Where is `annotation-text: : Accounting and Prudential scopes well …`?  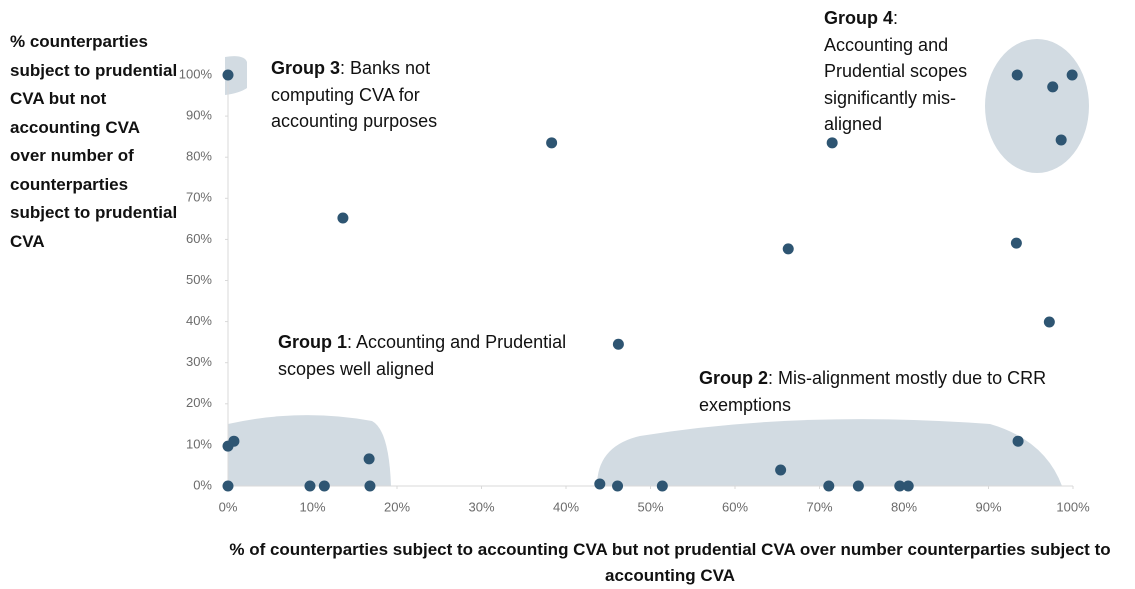 annotation-text: : Accounting and Prudential scopes well … is located at coordinates (422, 355).